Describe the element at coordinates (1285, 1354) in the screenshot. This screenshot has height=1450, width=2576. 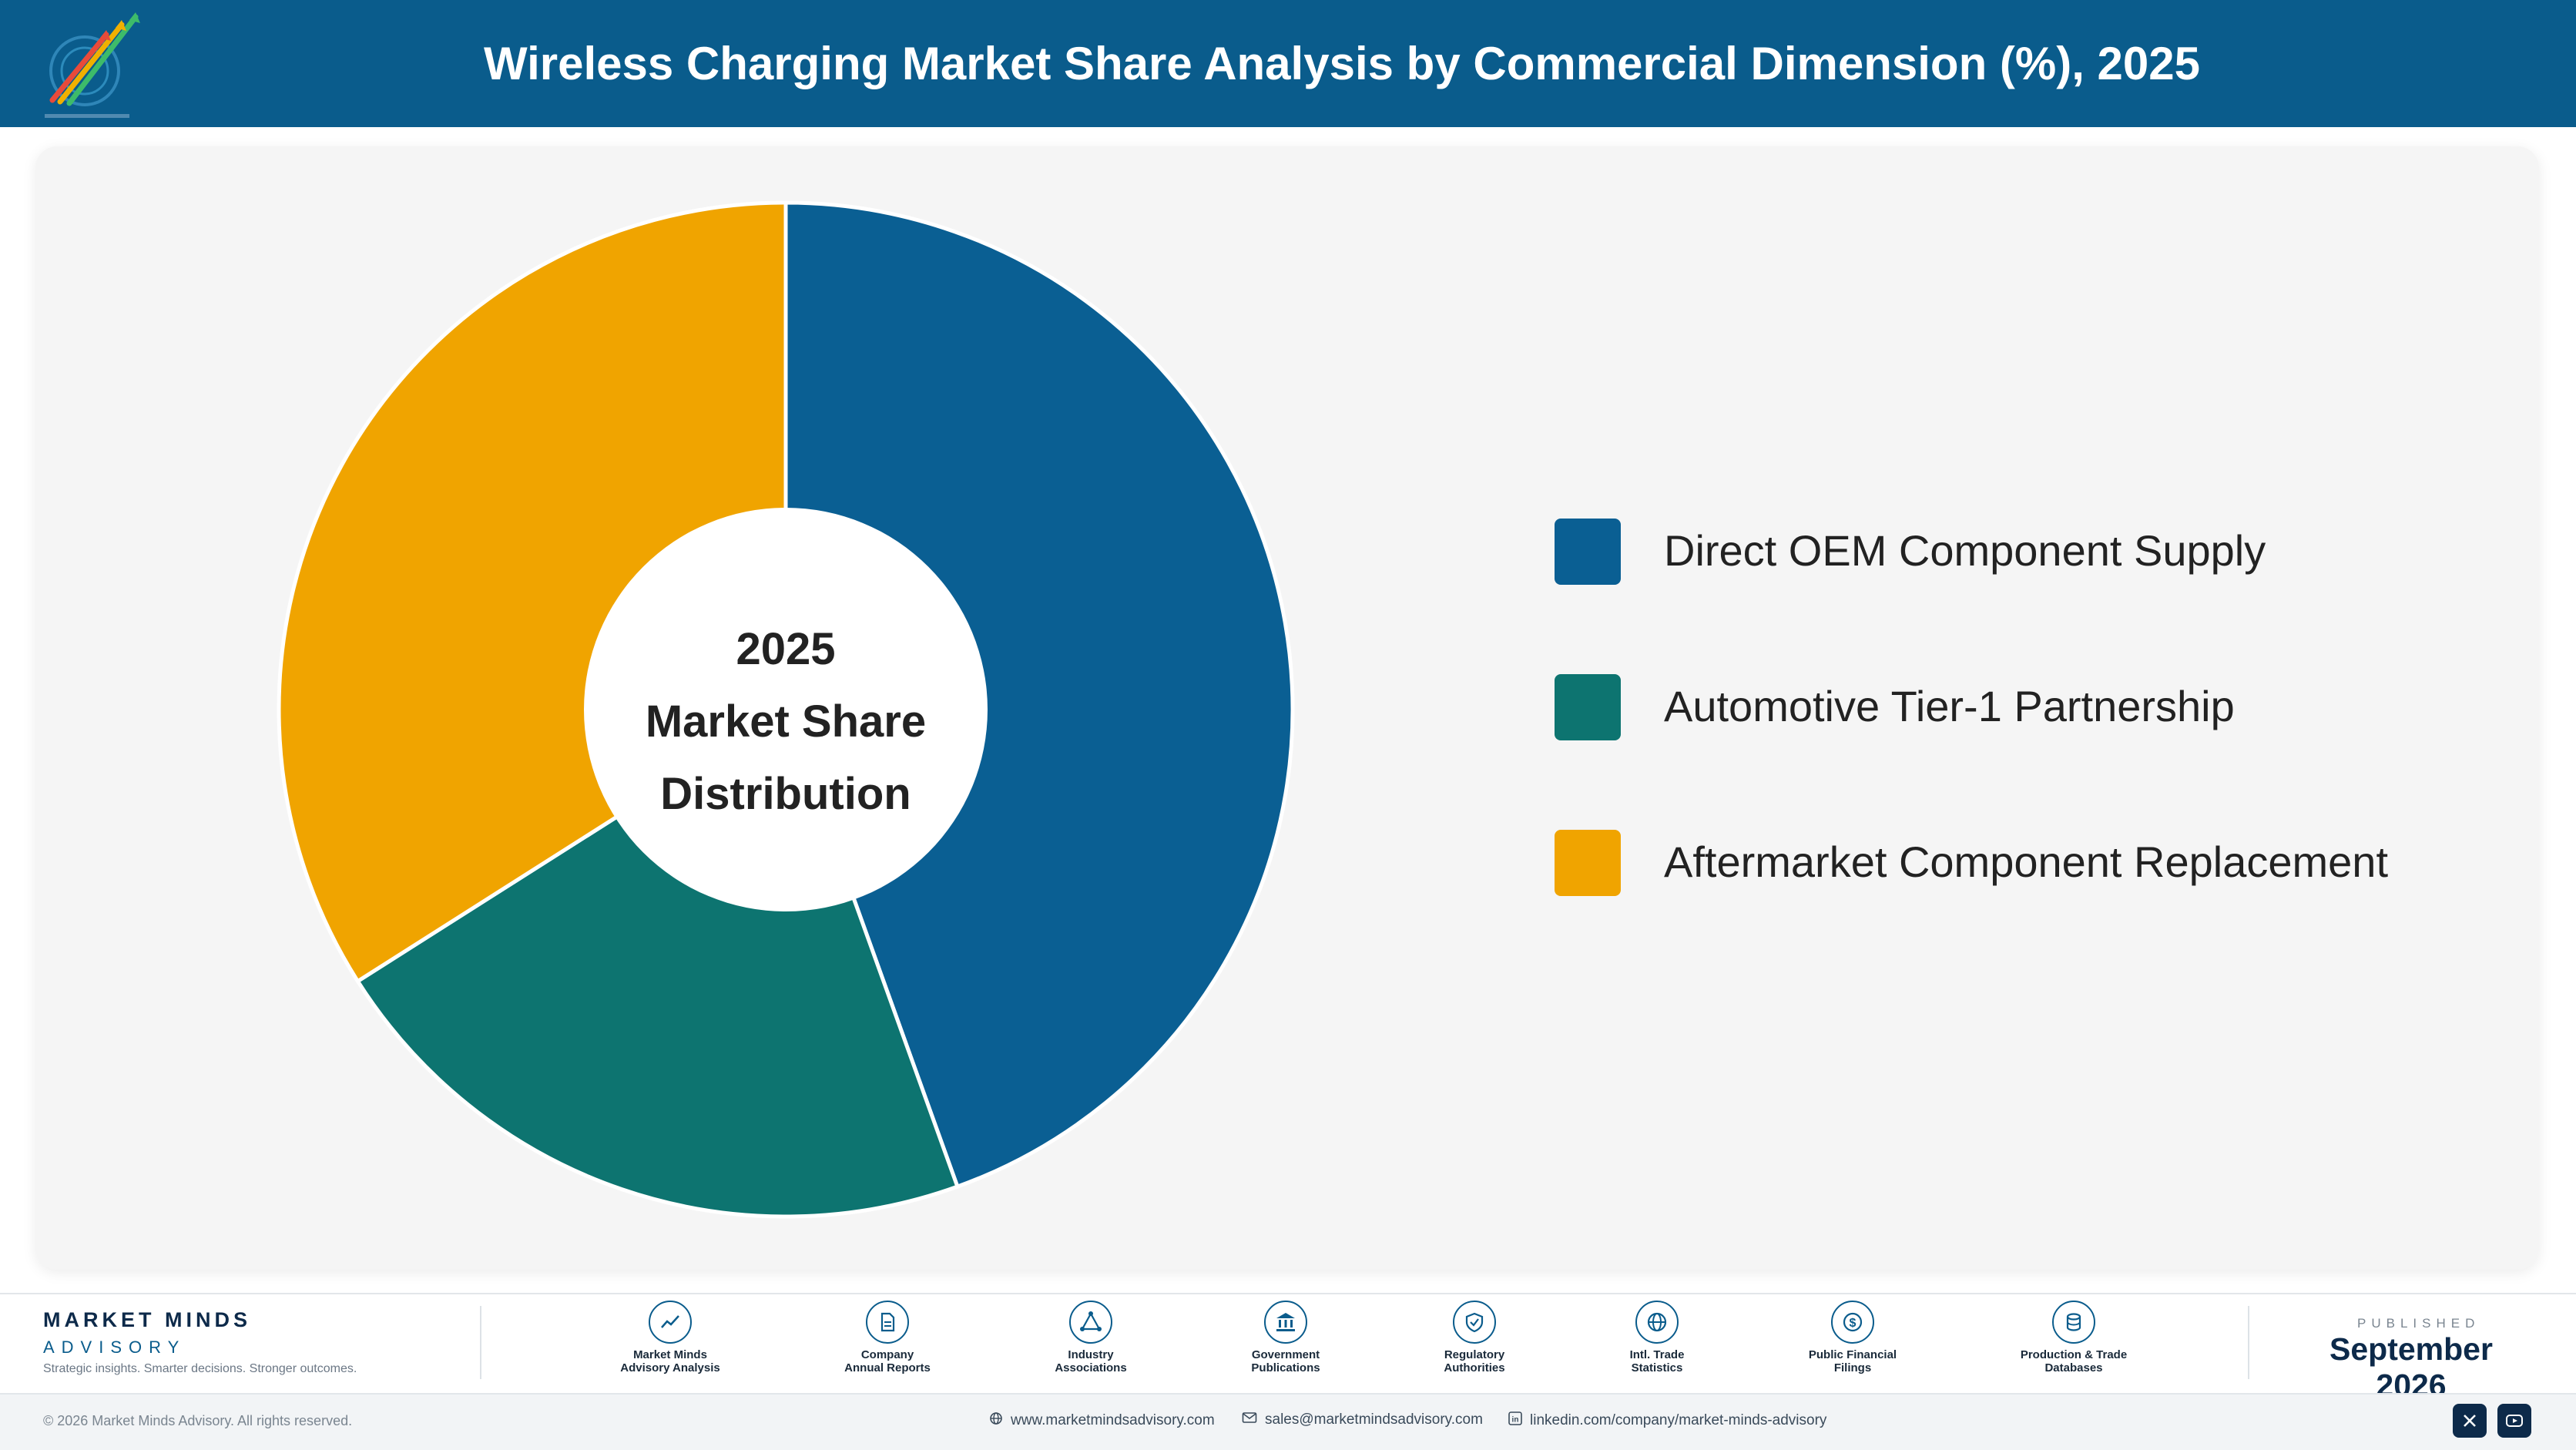
I see `source-label-line1: Government` at that location.